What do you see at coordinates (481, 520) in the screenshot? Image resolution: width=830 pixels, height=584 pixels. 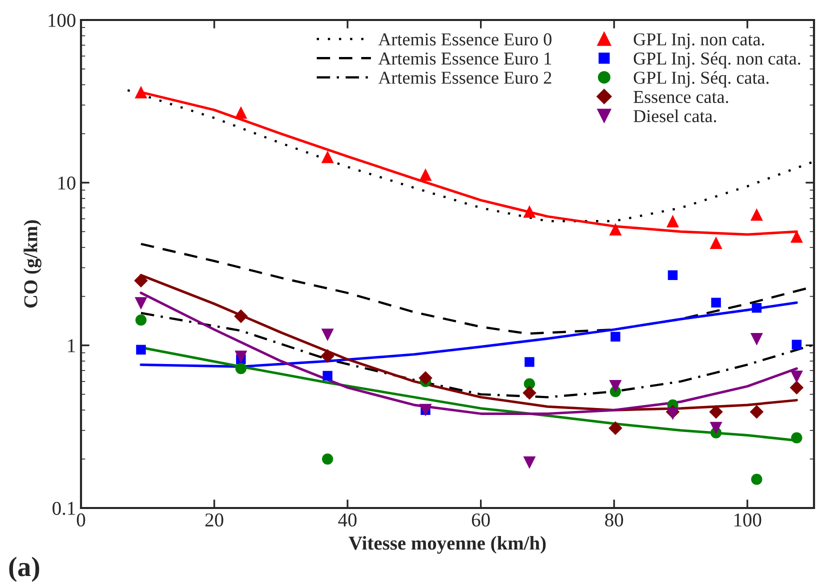 I see `x-tick-label: 60` at bounding box center [481, 520].